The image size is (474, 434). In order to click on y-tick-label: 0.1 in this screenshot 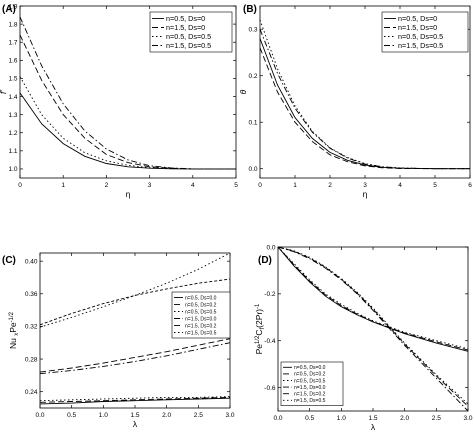, I will do `click(252, 123)`.